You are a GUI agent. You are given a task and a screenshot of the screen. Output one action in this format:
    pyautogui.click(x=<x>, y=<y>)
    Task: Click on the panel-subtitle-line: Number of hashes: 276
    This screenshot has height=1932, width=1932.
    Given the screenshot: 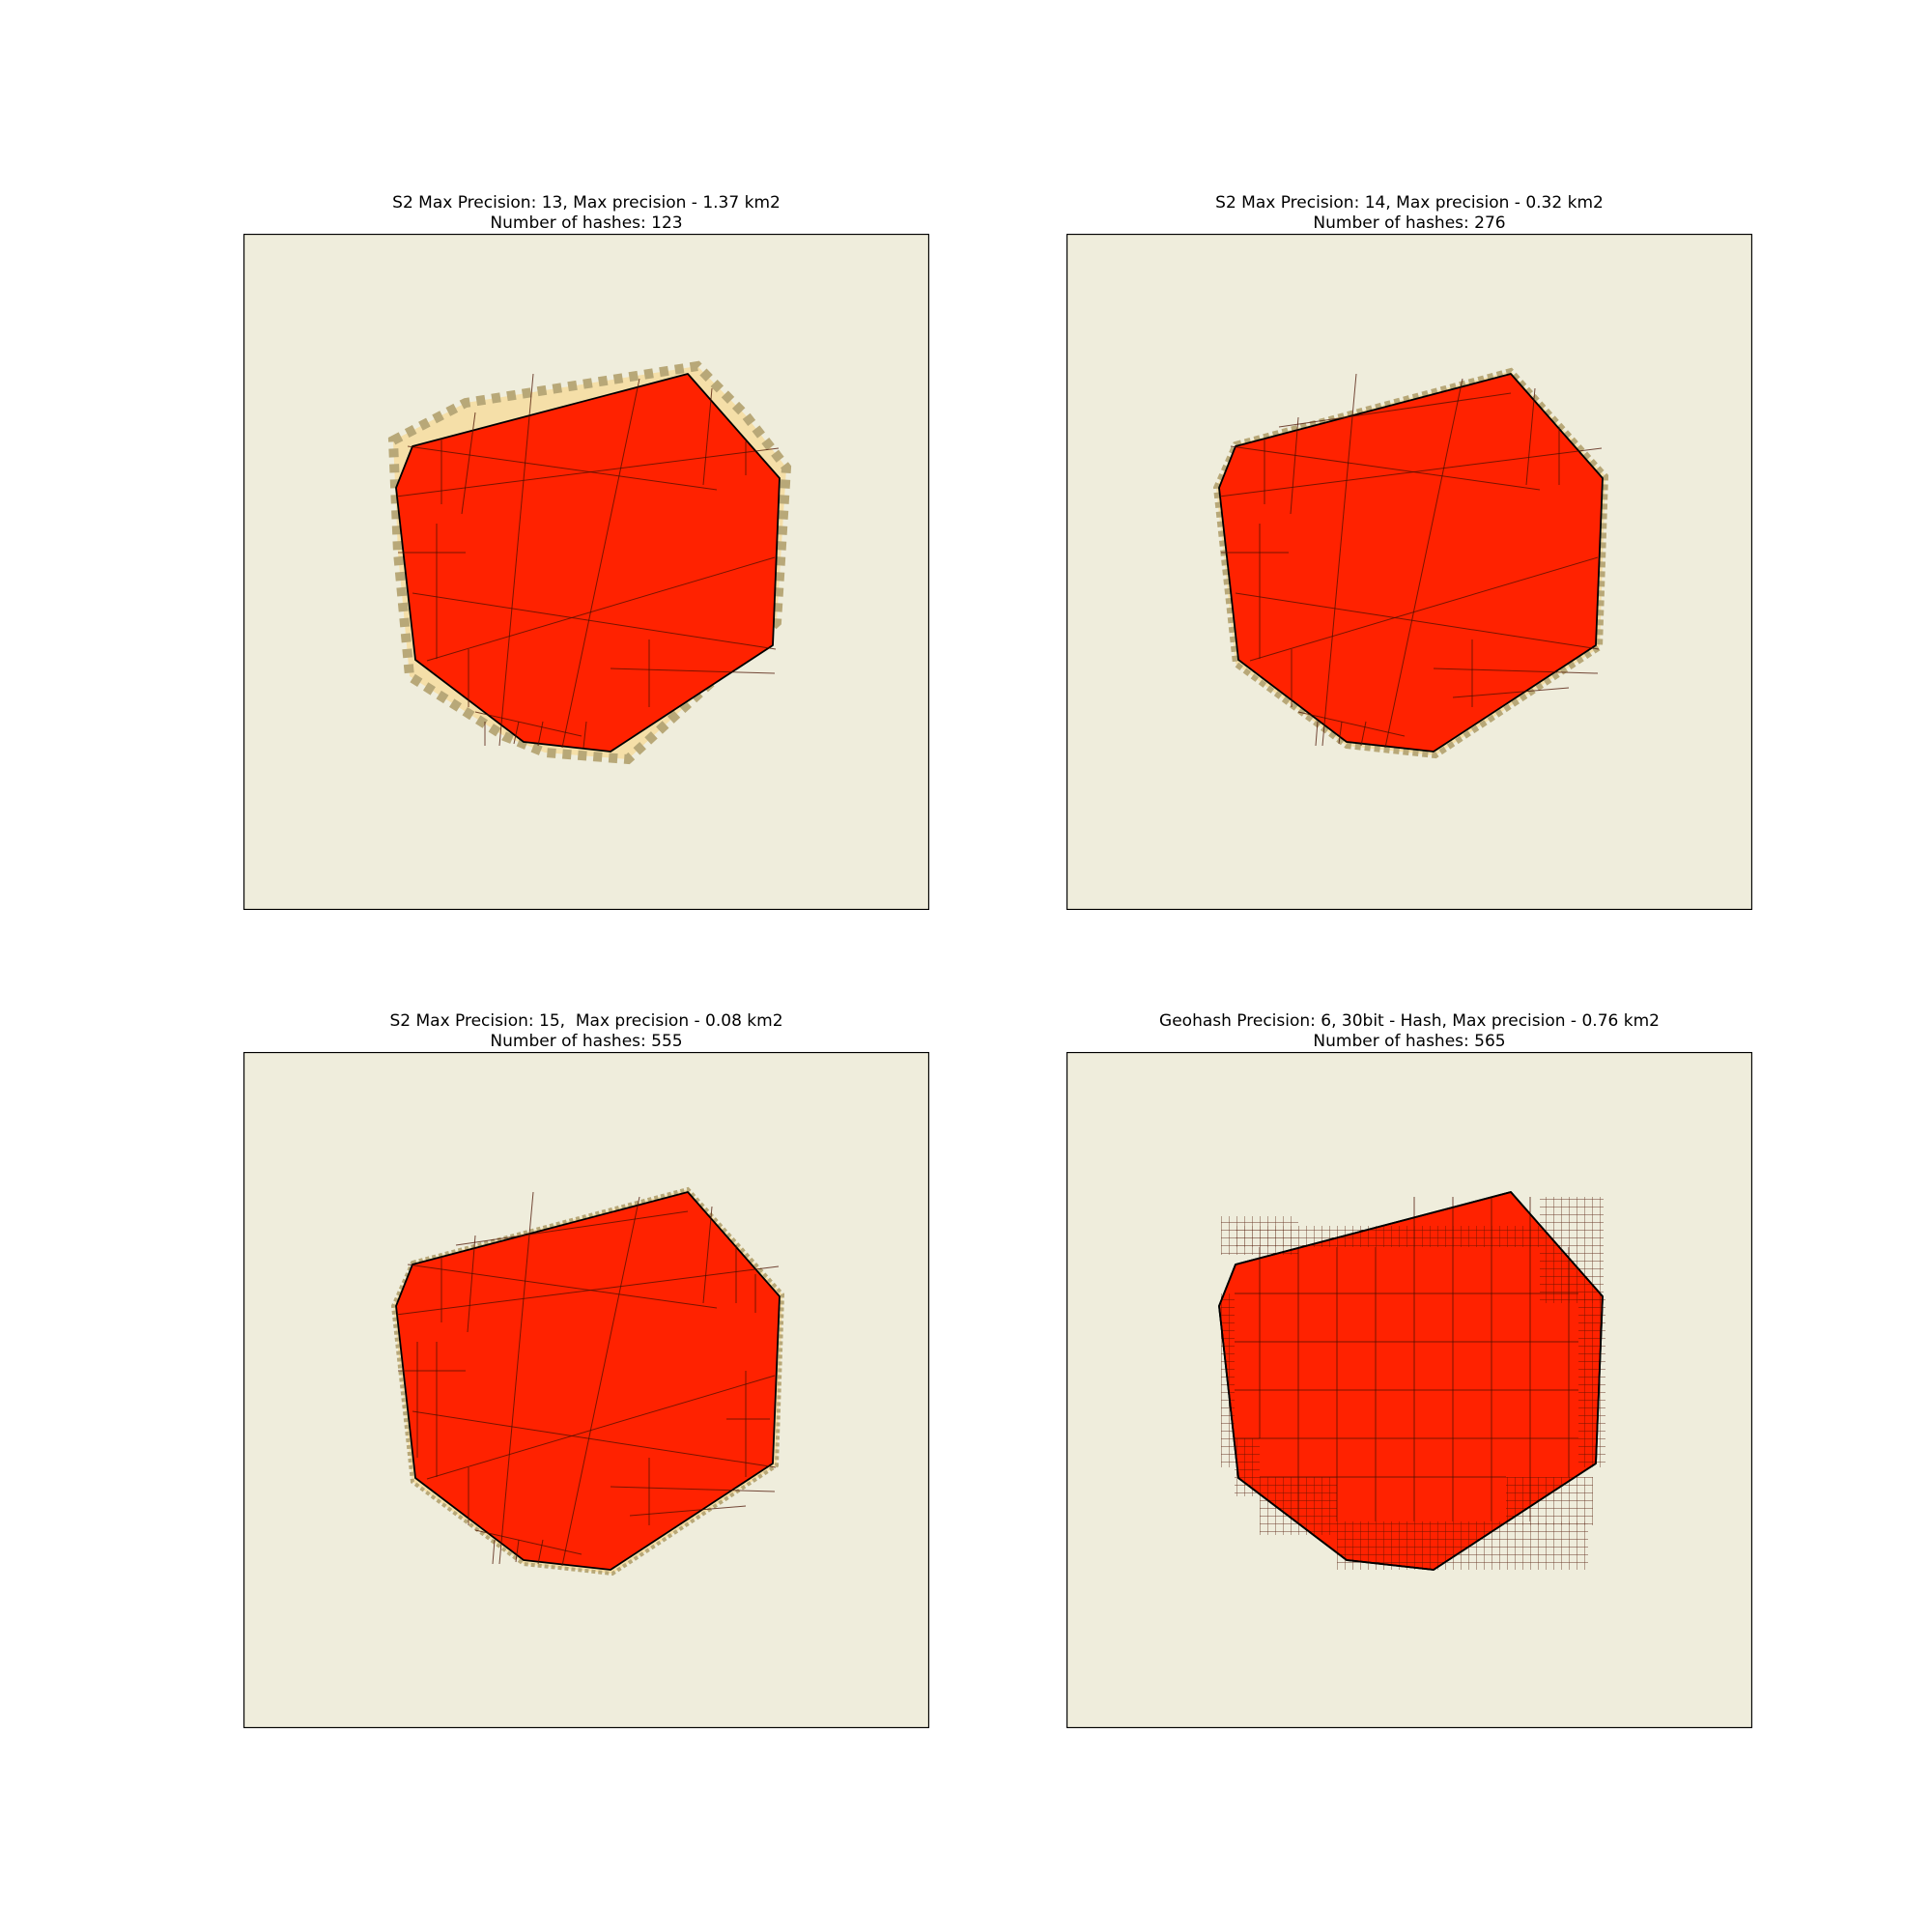 What is the action you would take?
    pyautogui.click(x=1409, y=223)
    